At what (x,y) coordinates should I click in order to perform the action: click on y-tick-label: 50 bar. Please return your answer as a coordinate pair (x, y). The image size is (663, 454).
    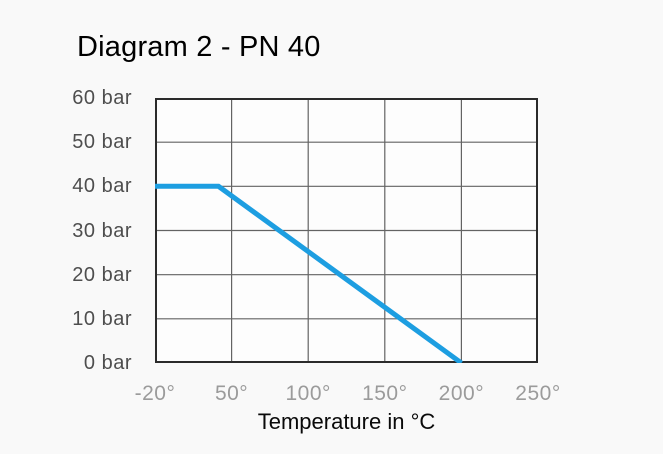
    Looking at the image, I should click on (102, 142).